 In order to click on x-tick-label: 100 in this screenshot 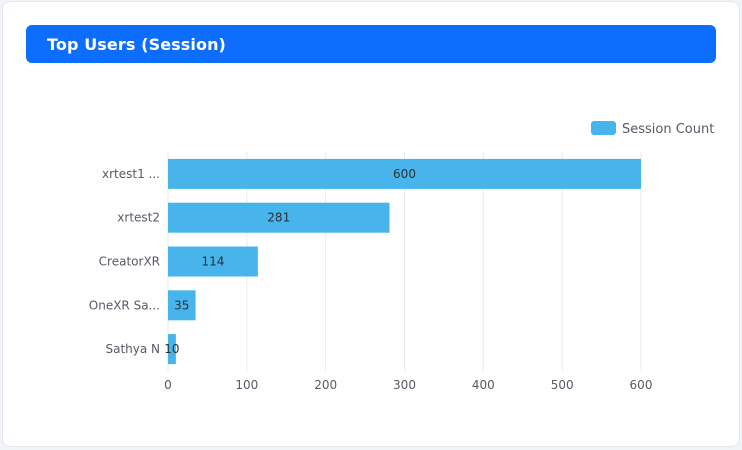, I will do `click(246, 385)`.